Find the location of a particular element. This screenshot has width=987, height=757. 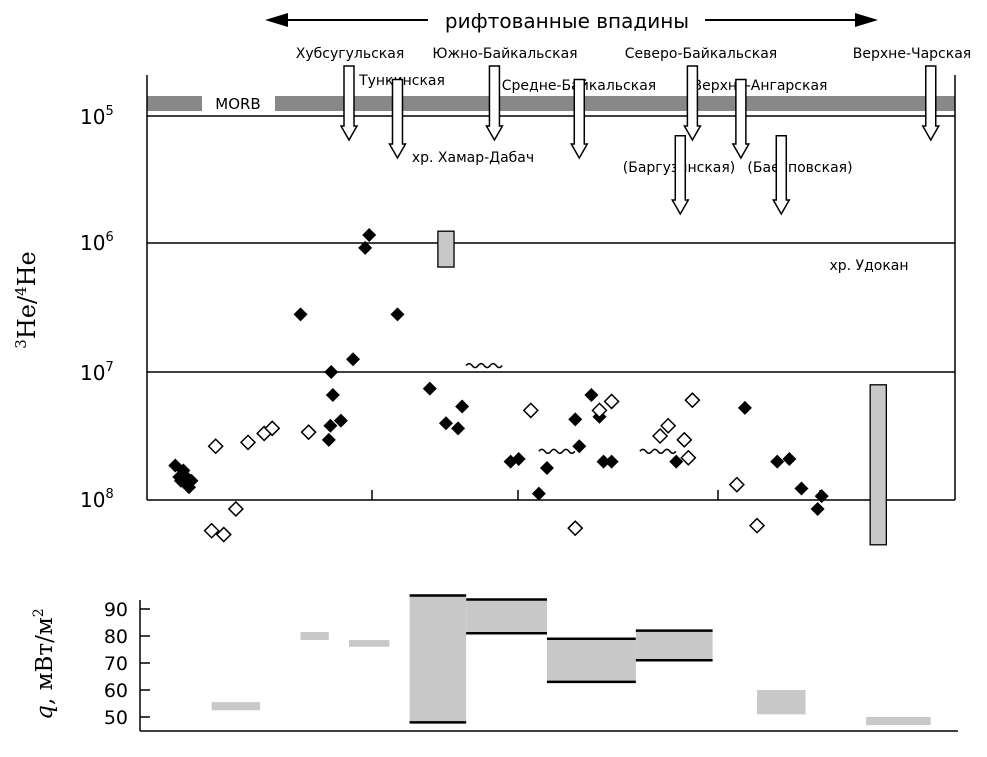

svg-text: 10⁸ is located at coordinates (97, 499).